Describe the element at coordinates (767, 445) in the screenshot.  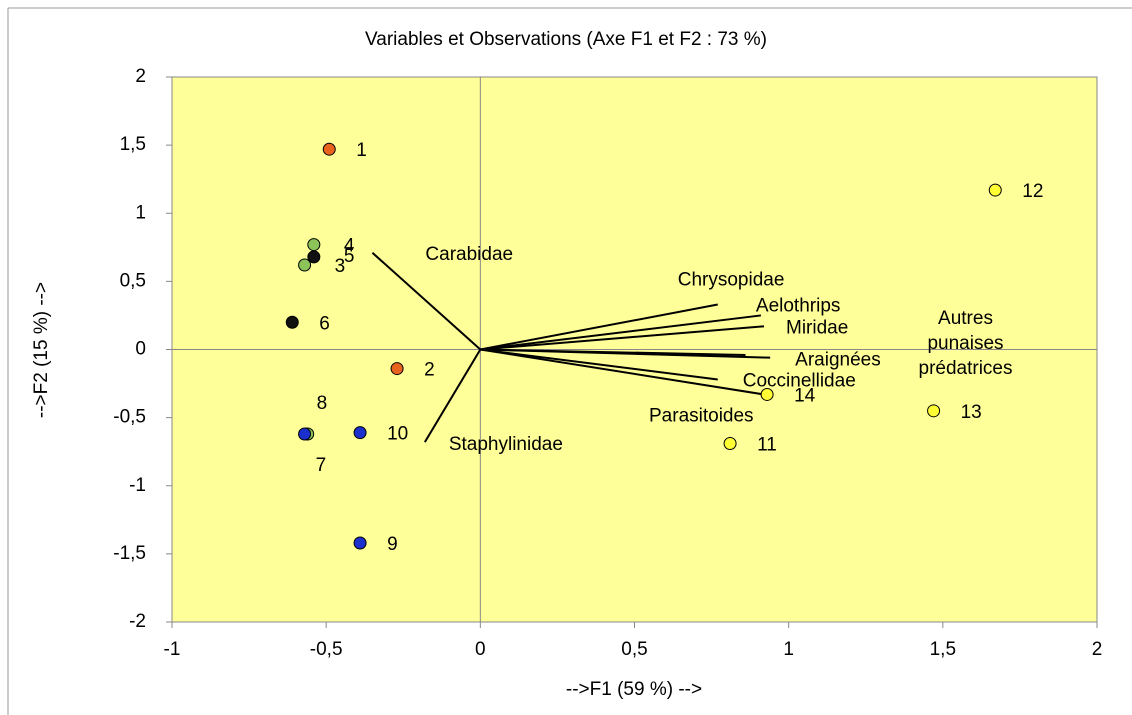
I see `observation-label: 11` at that location.